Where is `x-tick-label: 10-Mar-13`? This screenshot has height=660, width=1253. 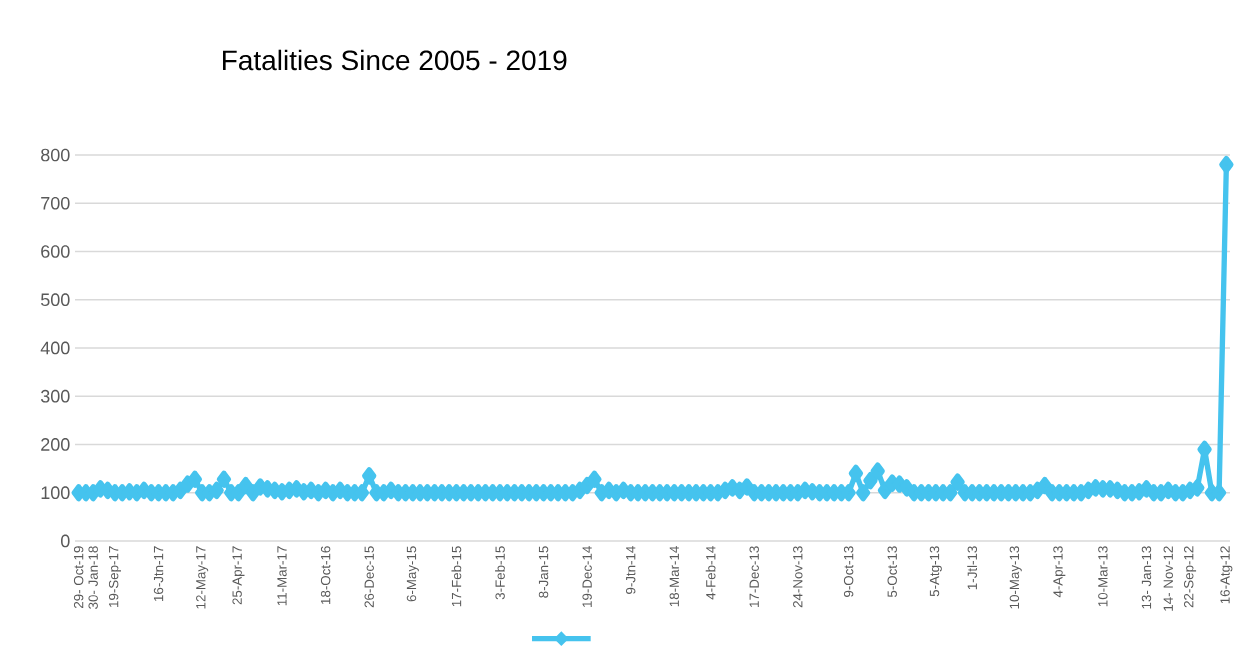
x-tick-label: 10-Mar-13 is located at coordinates (1103, 576).